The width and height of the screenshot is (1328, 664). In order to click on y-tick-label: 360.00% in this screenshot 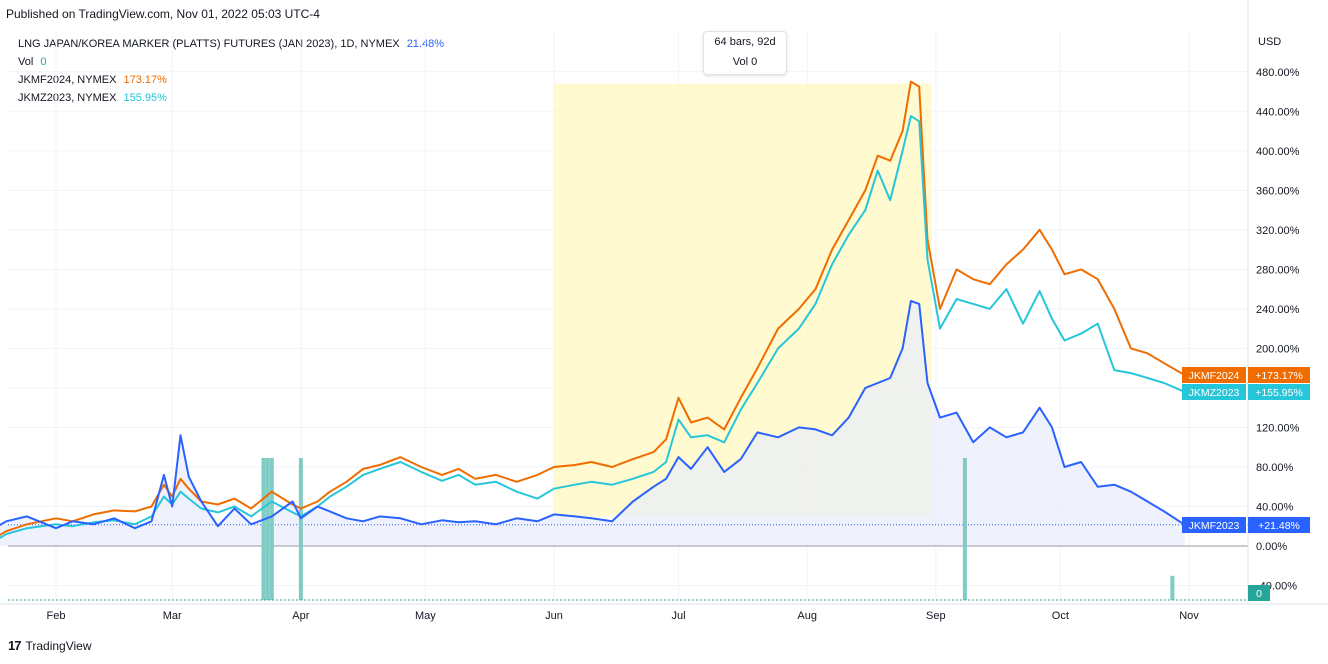, I will do `click(1278, 191)`.